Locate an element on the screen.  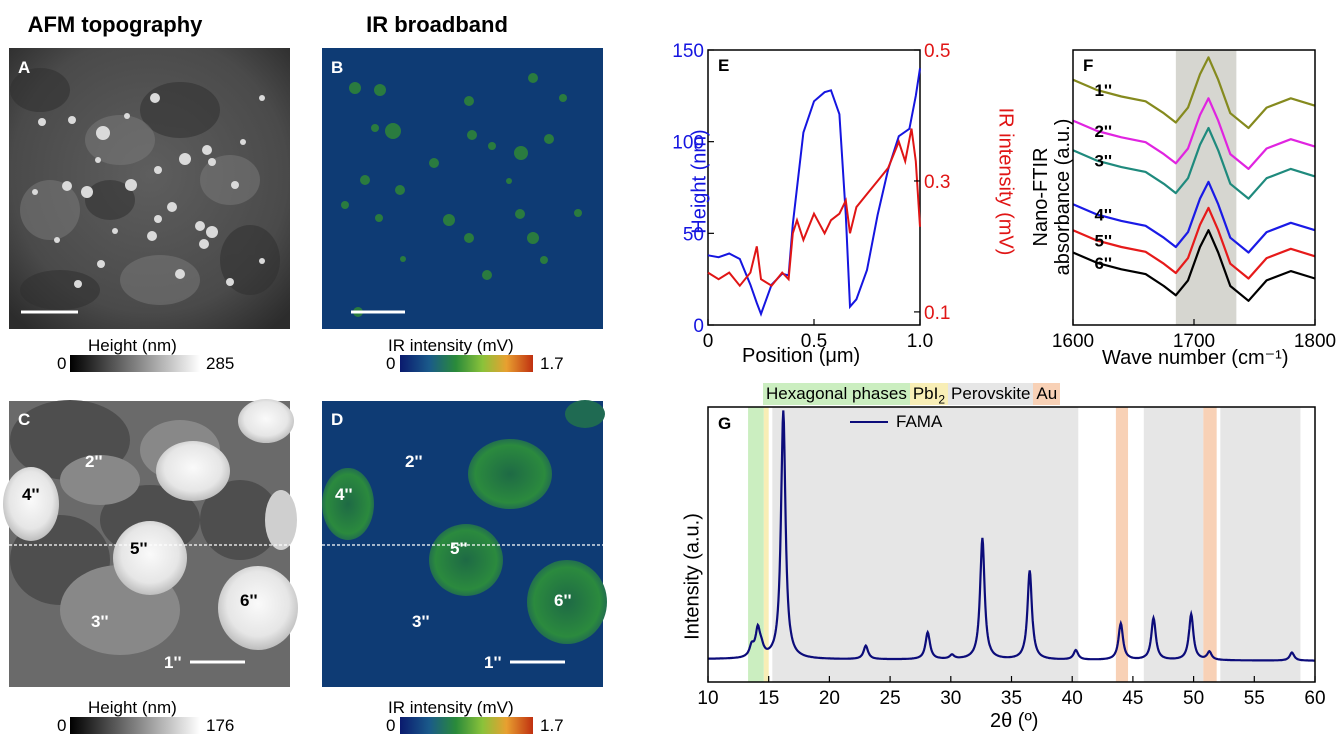
g-xtick-label: 10 is located at coordinates (707, 698).